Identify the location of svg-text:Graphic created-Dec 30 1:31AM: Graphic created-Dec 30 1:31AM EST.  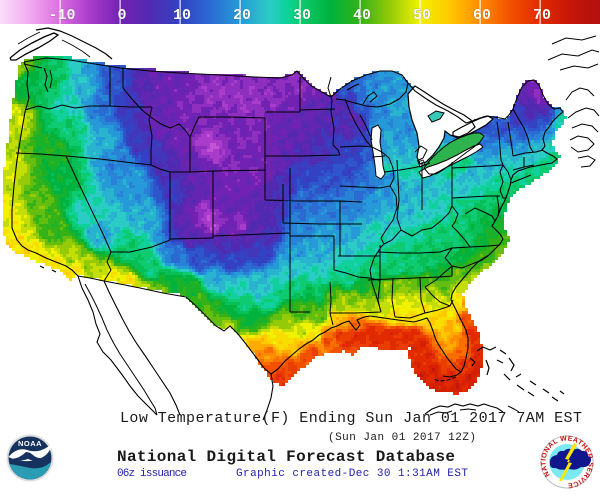
(352, 474).